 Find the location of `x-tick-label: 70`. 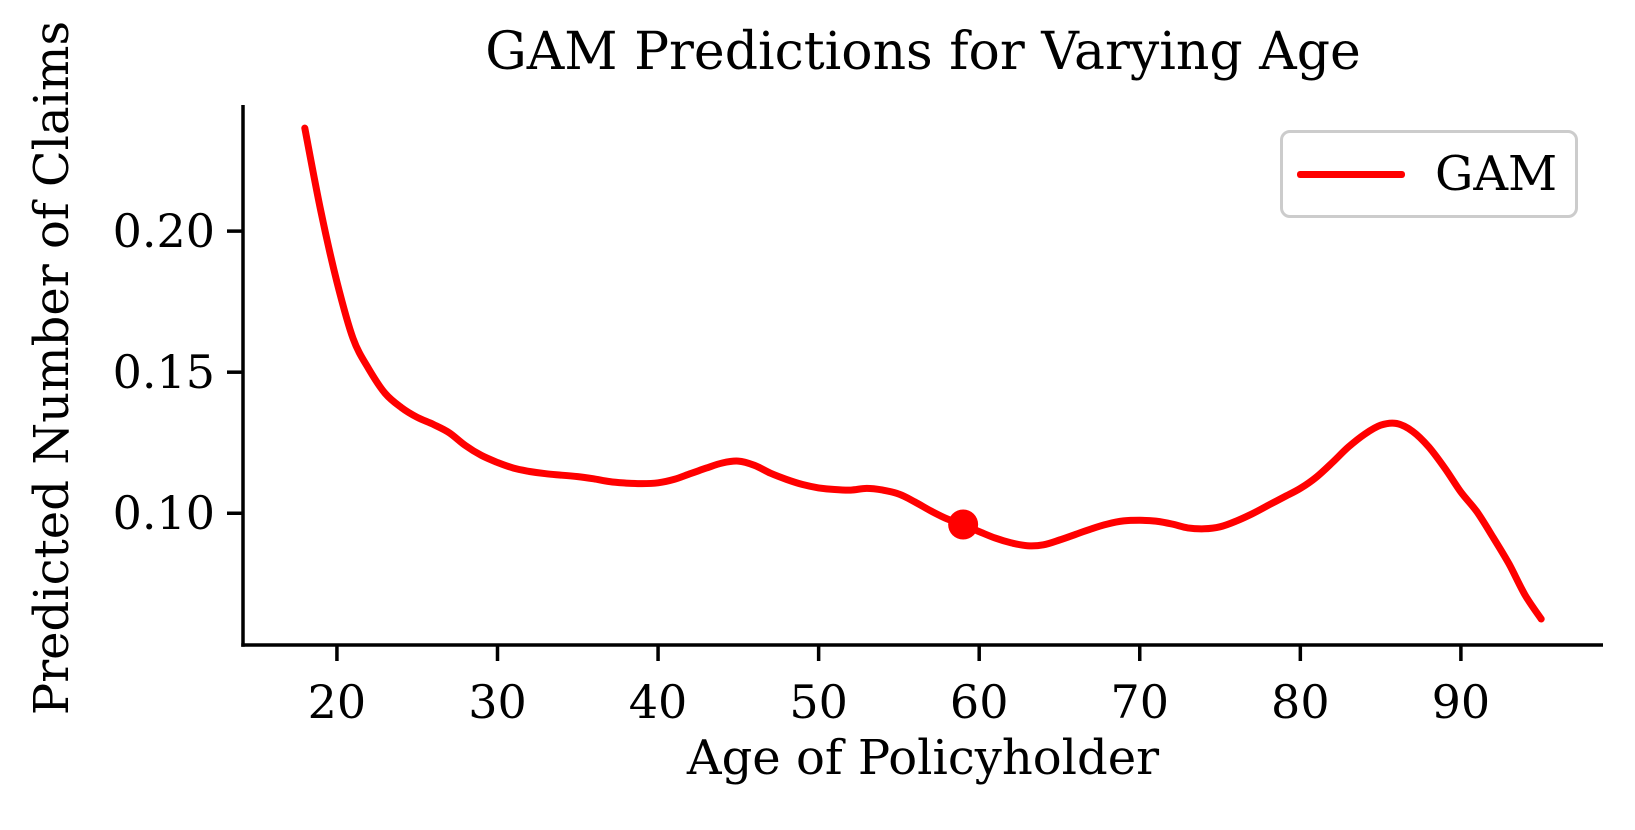

x-tick-label: 70 is located at coordinates (1139, 702).